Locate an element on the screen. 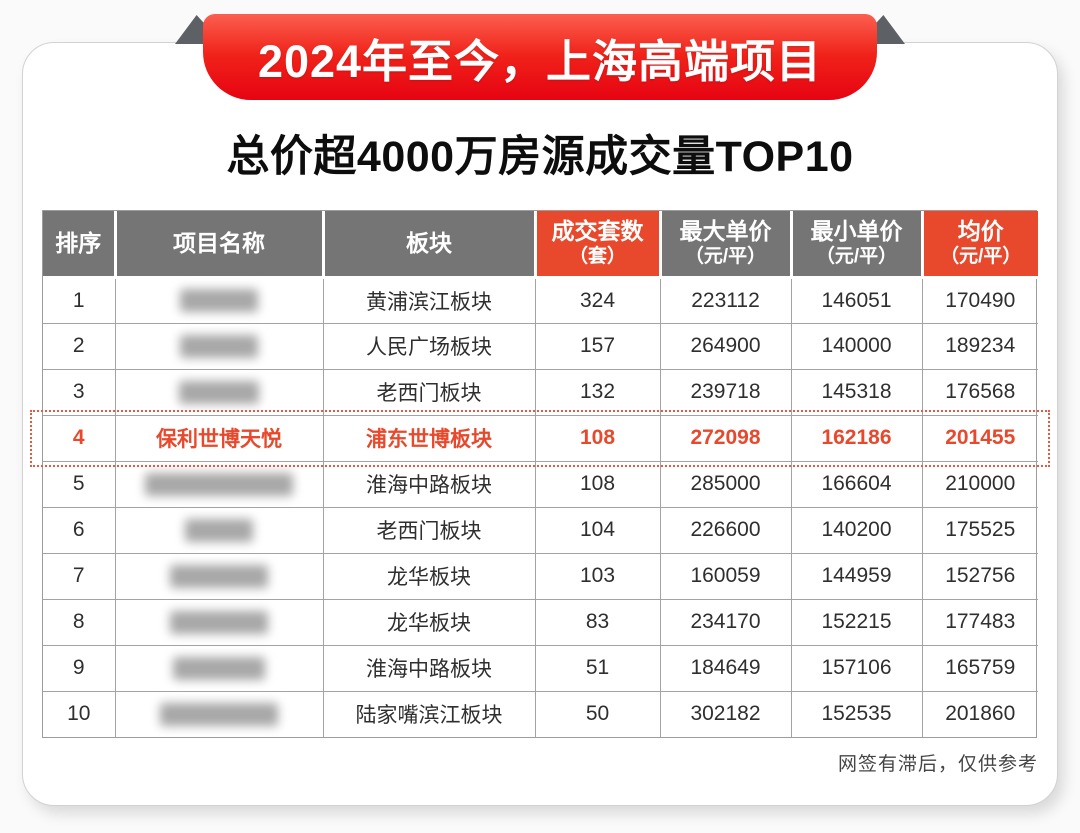 The image size is (1080, 833). min-price-cell: 162186 is located at coordinates (856, 438).